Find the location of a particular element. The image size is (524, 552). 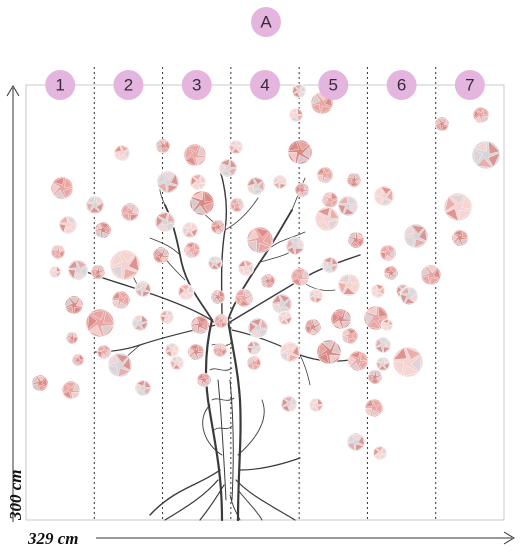

height-dimension: 300 cm is located at coordinates (15, 303).